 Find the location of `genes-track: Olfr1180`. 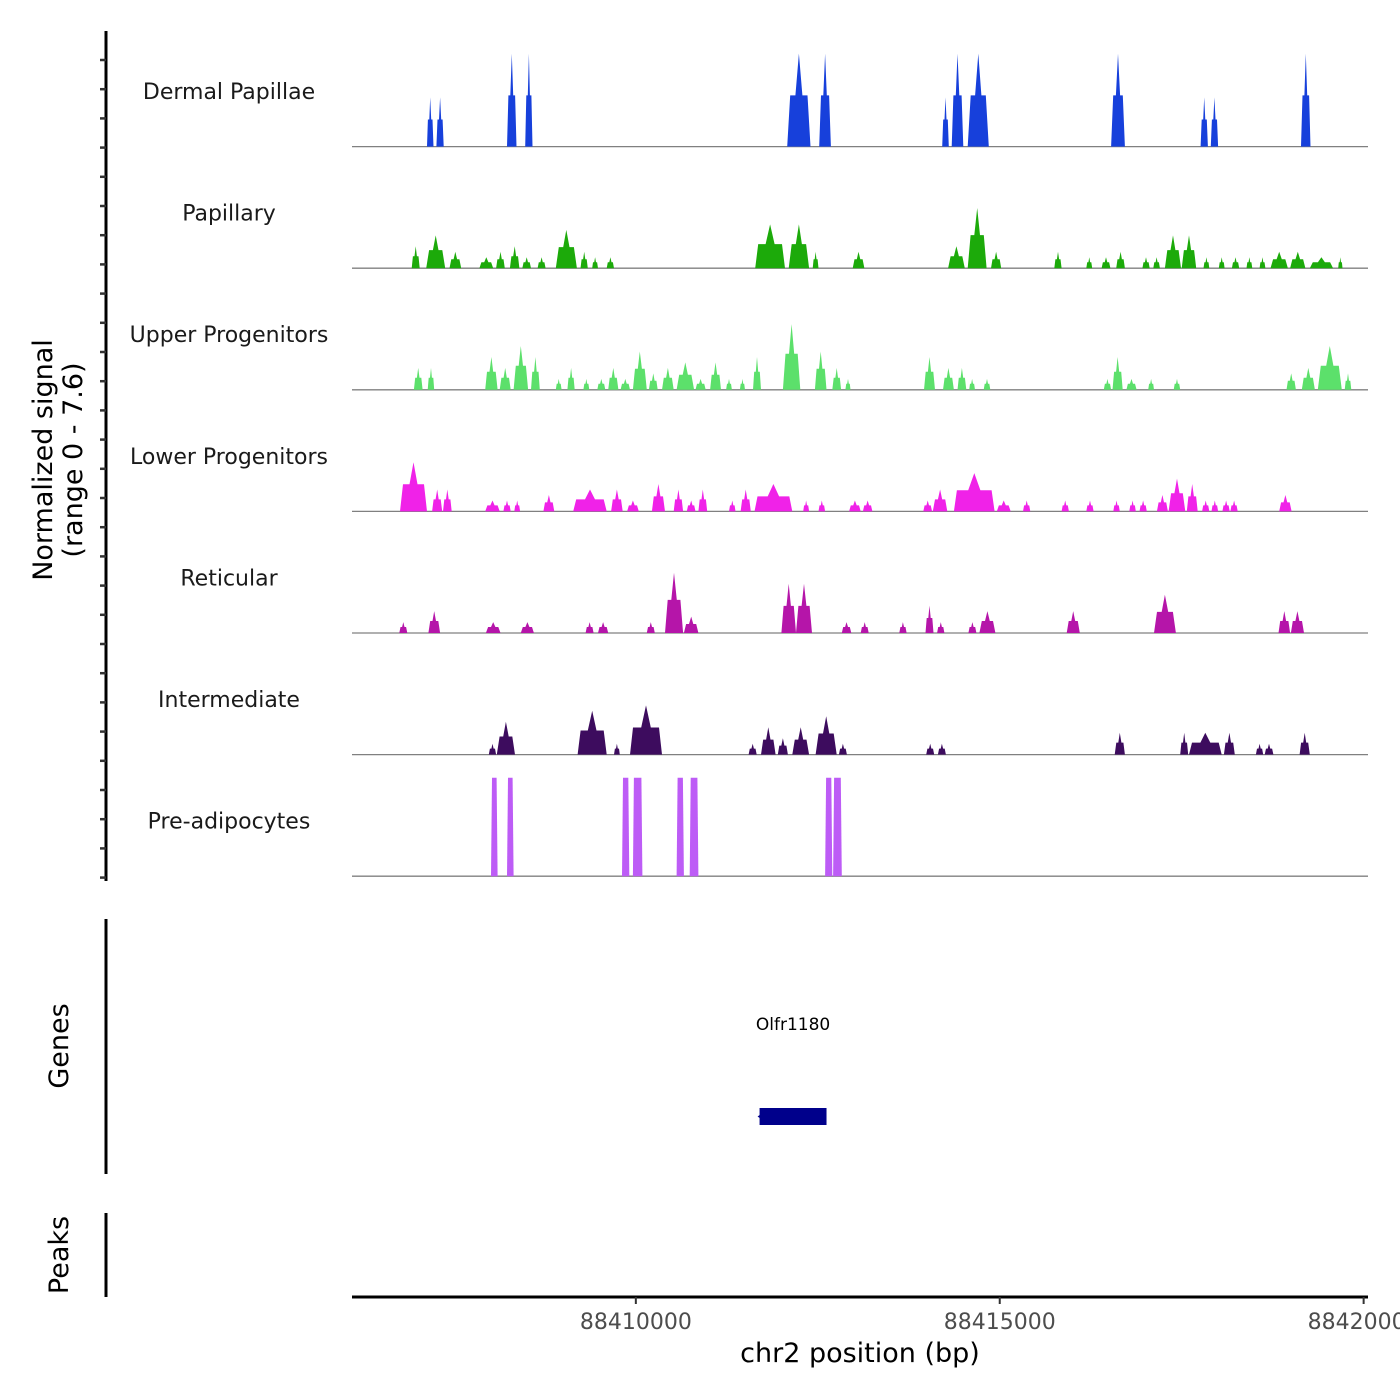

genes-track: Olfr1180 is located at coordinates (793, 1070).